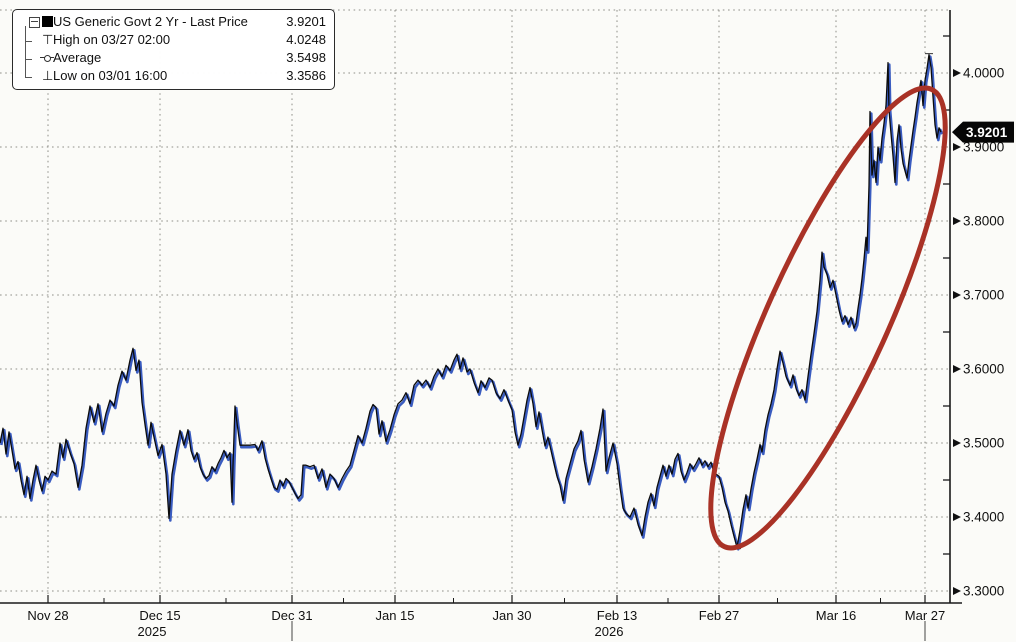  Describe the element at coordinates (983, 443) in the screenshot. I see `y-axis-label: 3.5000` at that location.